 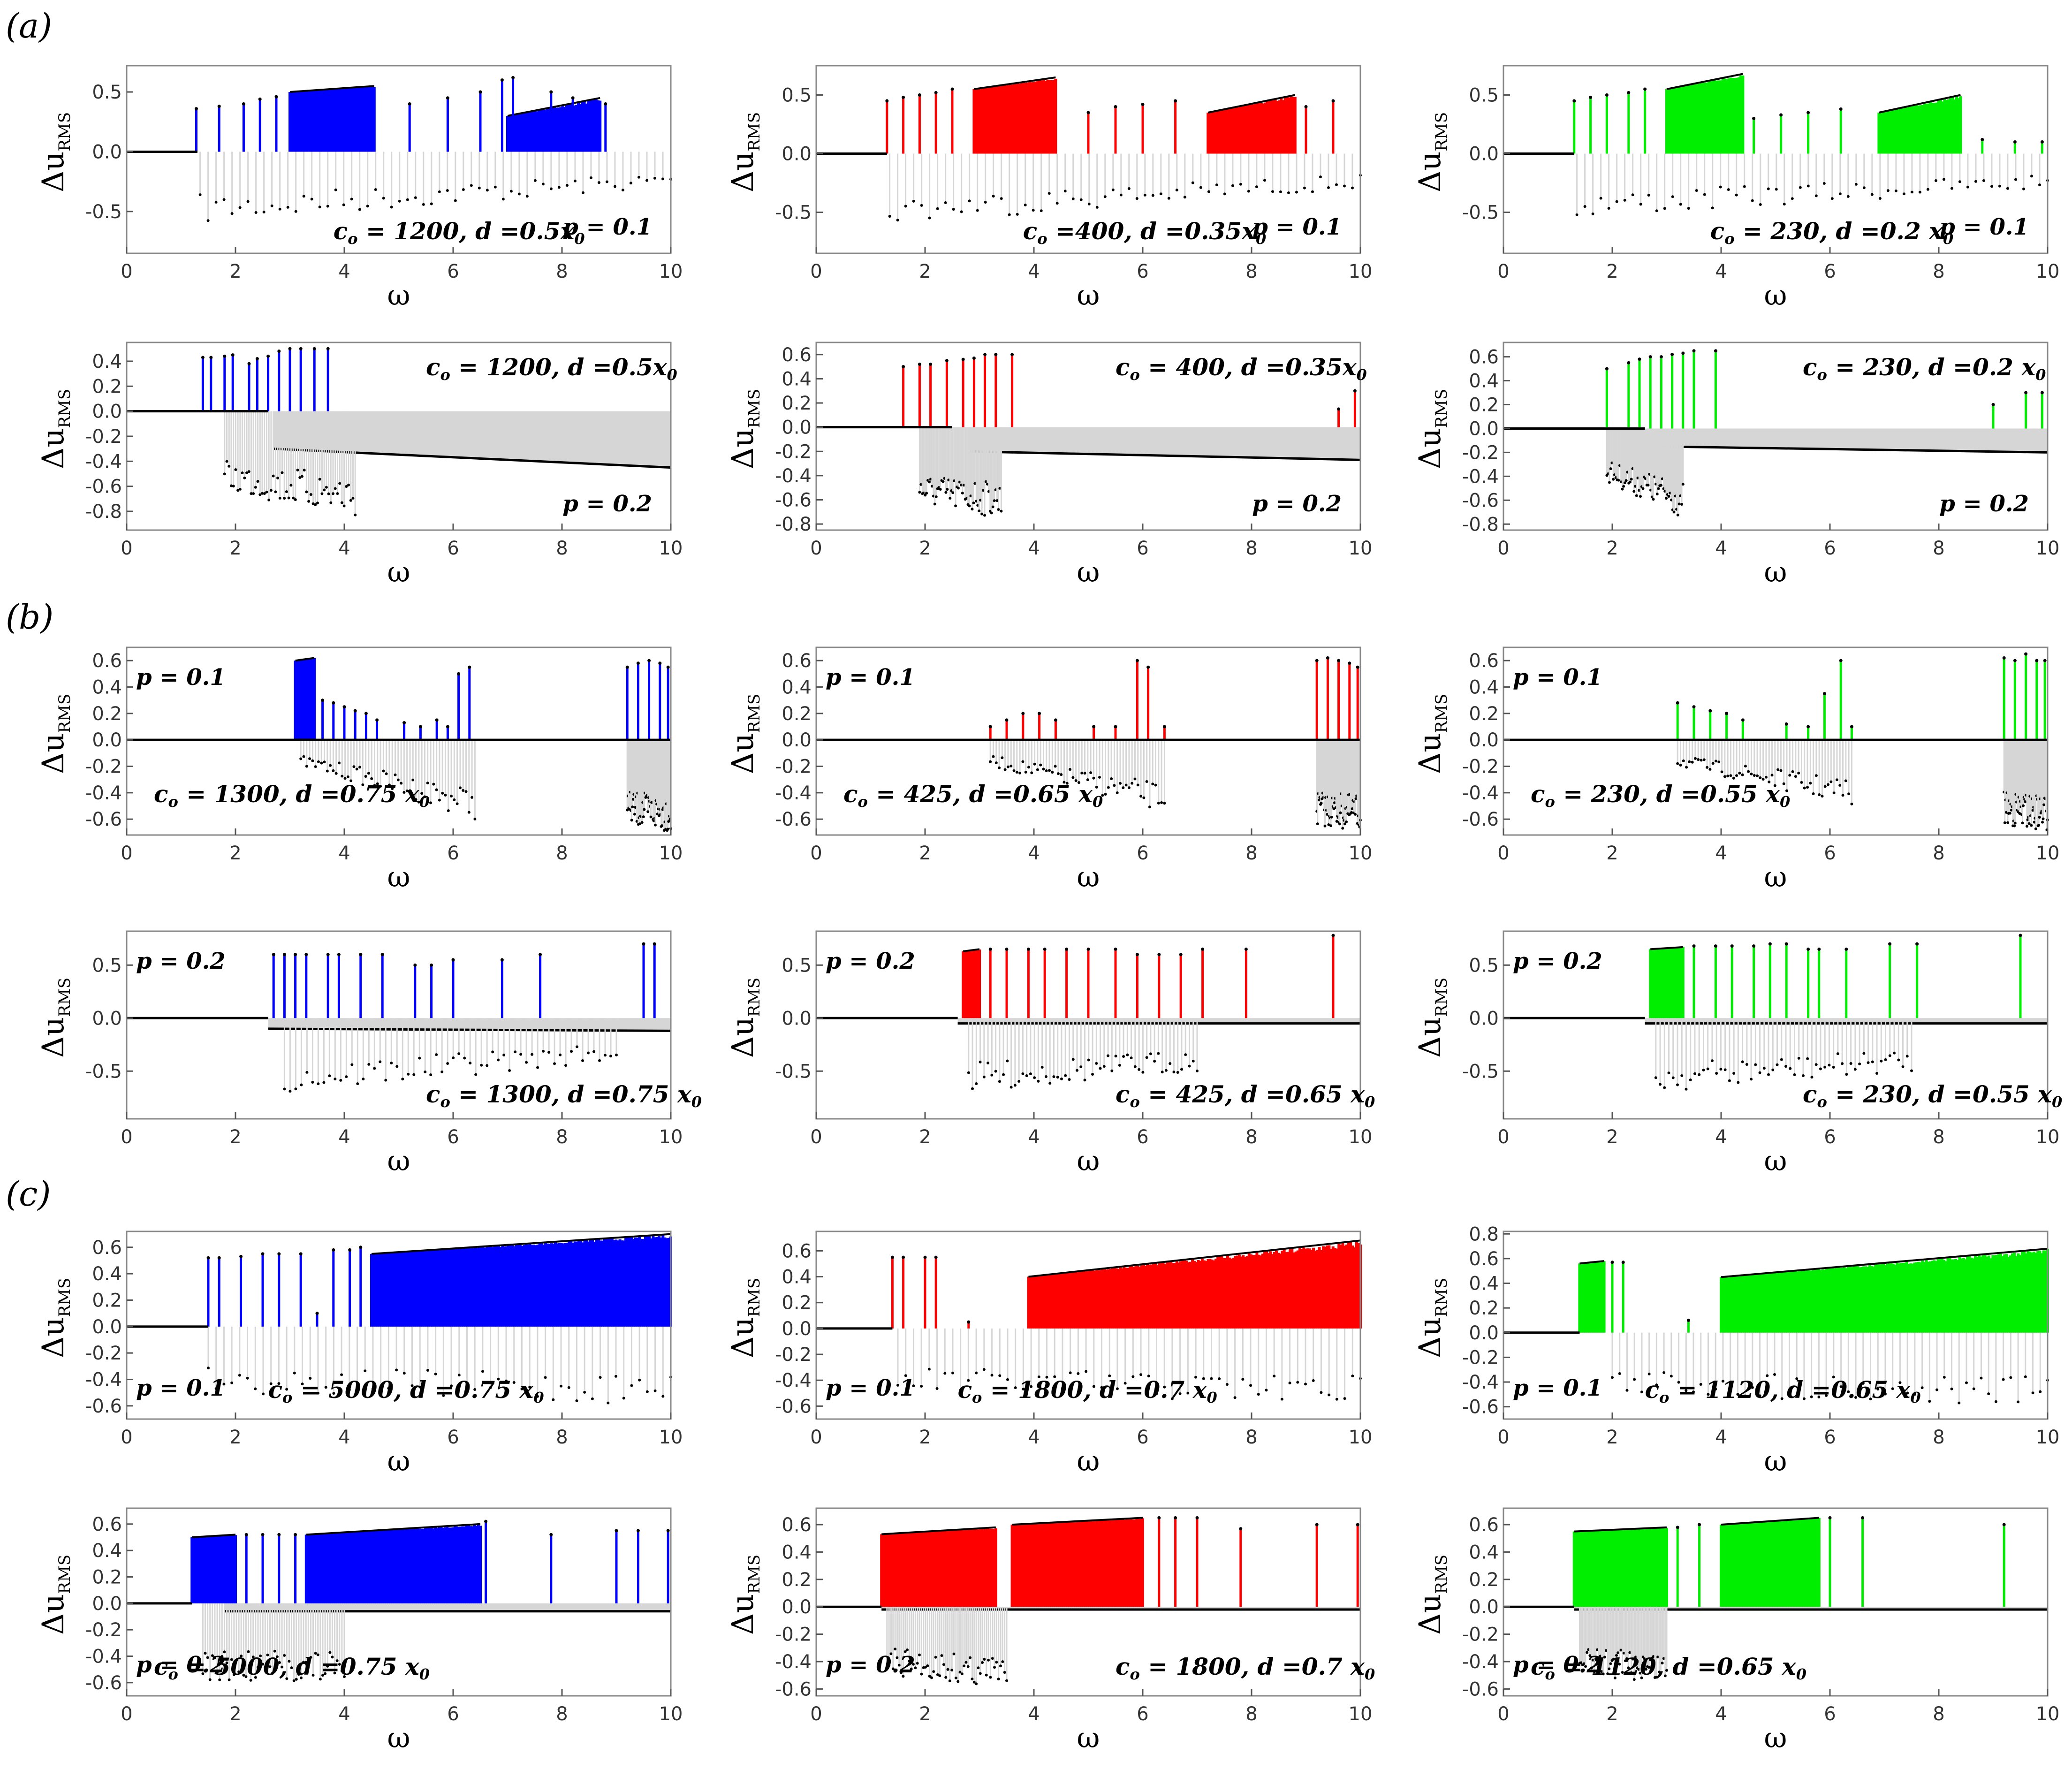 I want to click on y-tick-label: 0.4, so click(x=107, y=362).